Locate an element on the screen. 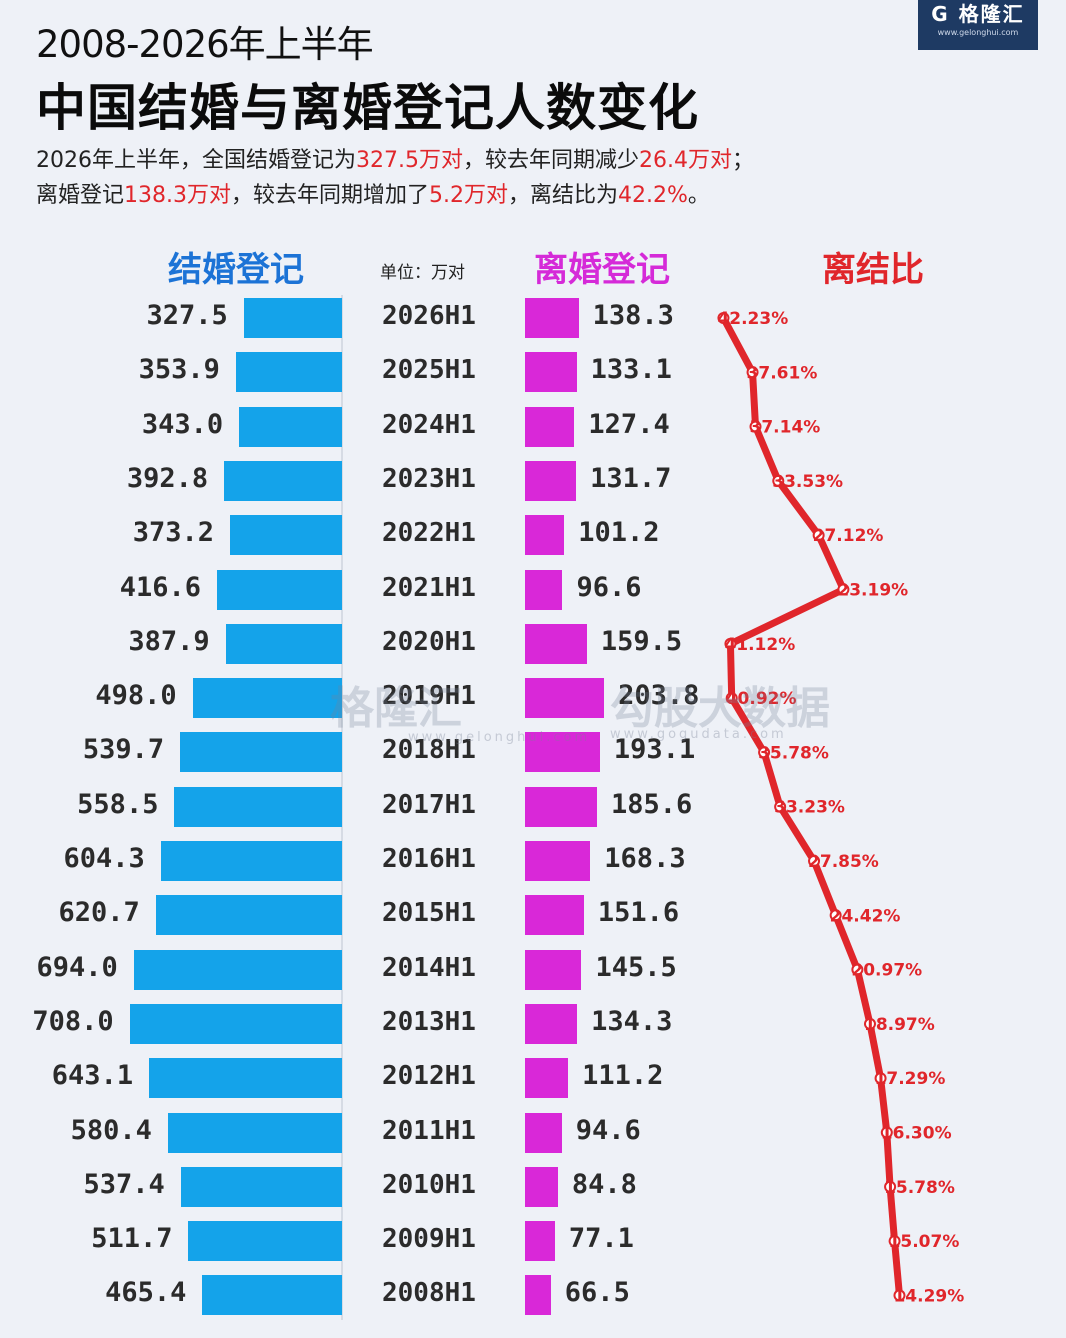 The image size is (1066, 1338). unit-label: 单位：万对 is located at coordinates (422, 273).